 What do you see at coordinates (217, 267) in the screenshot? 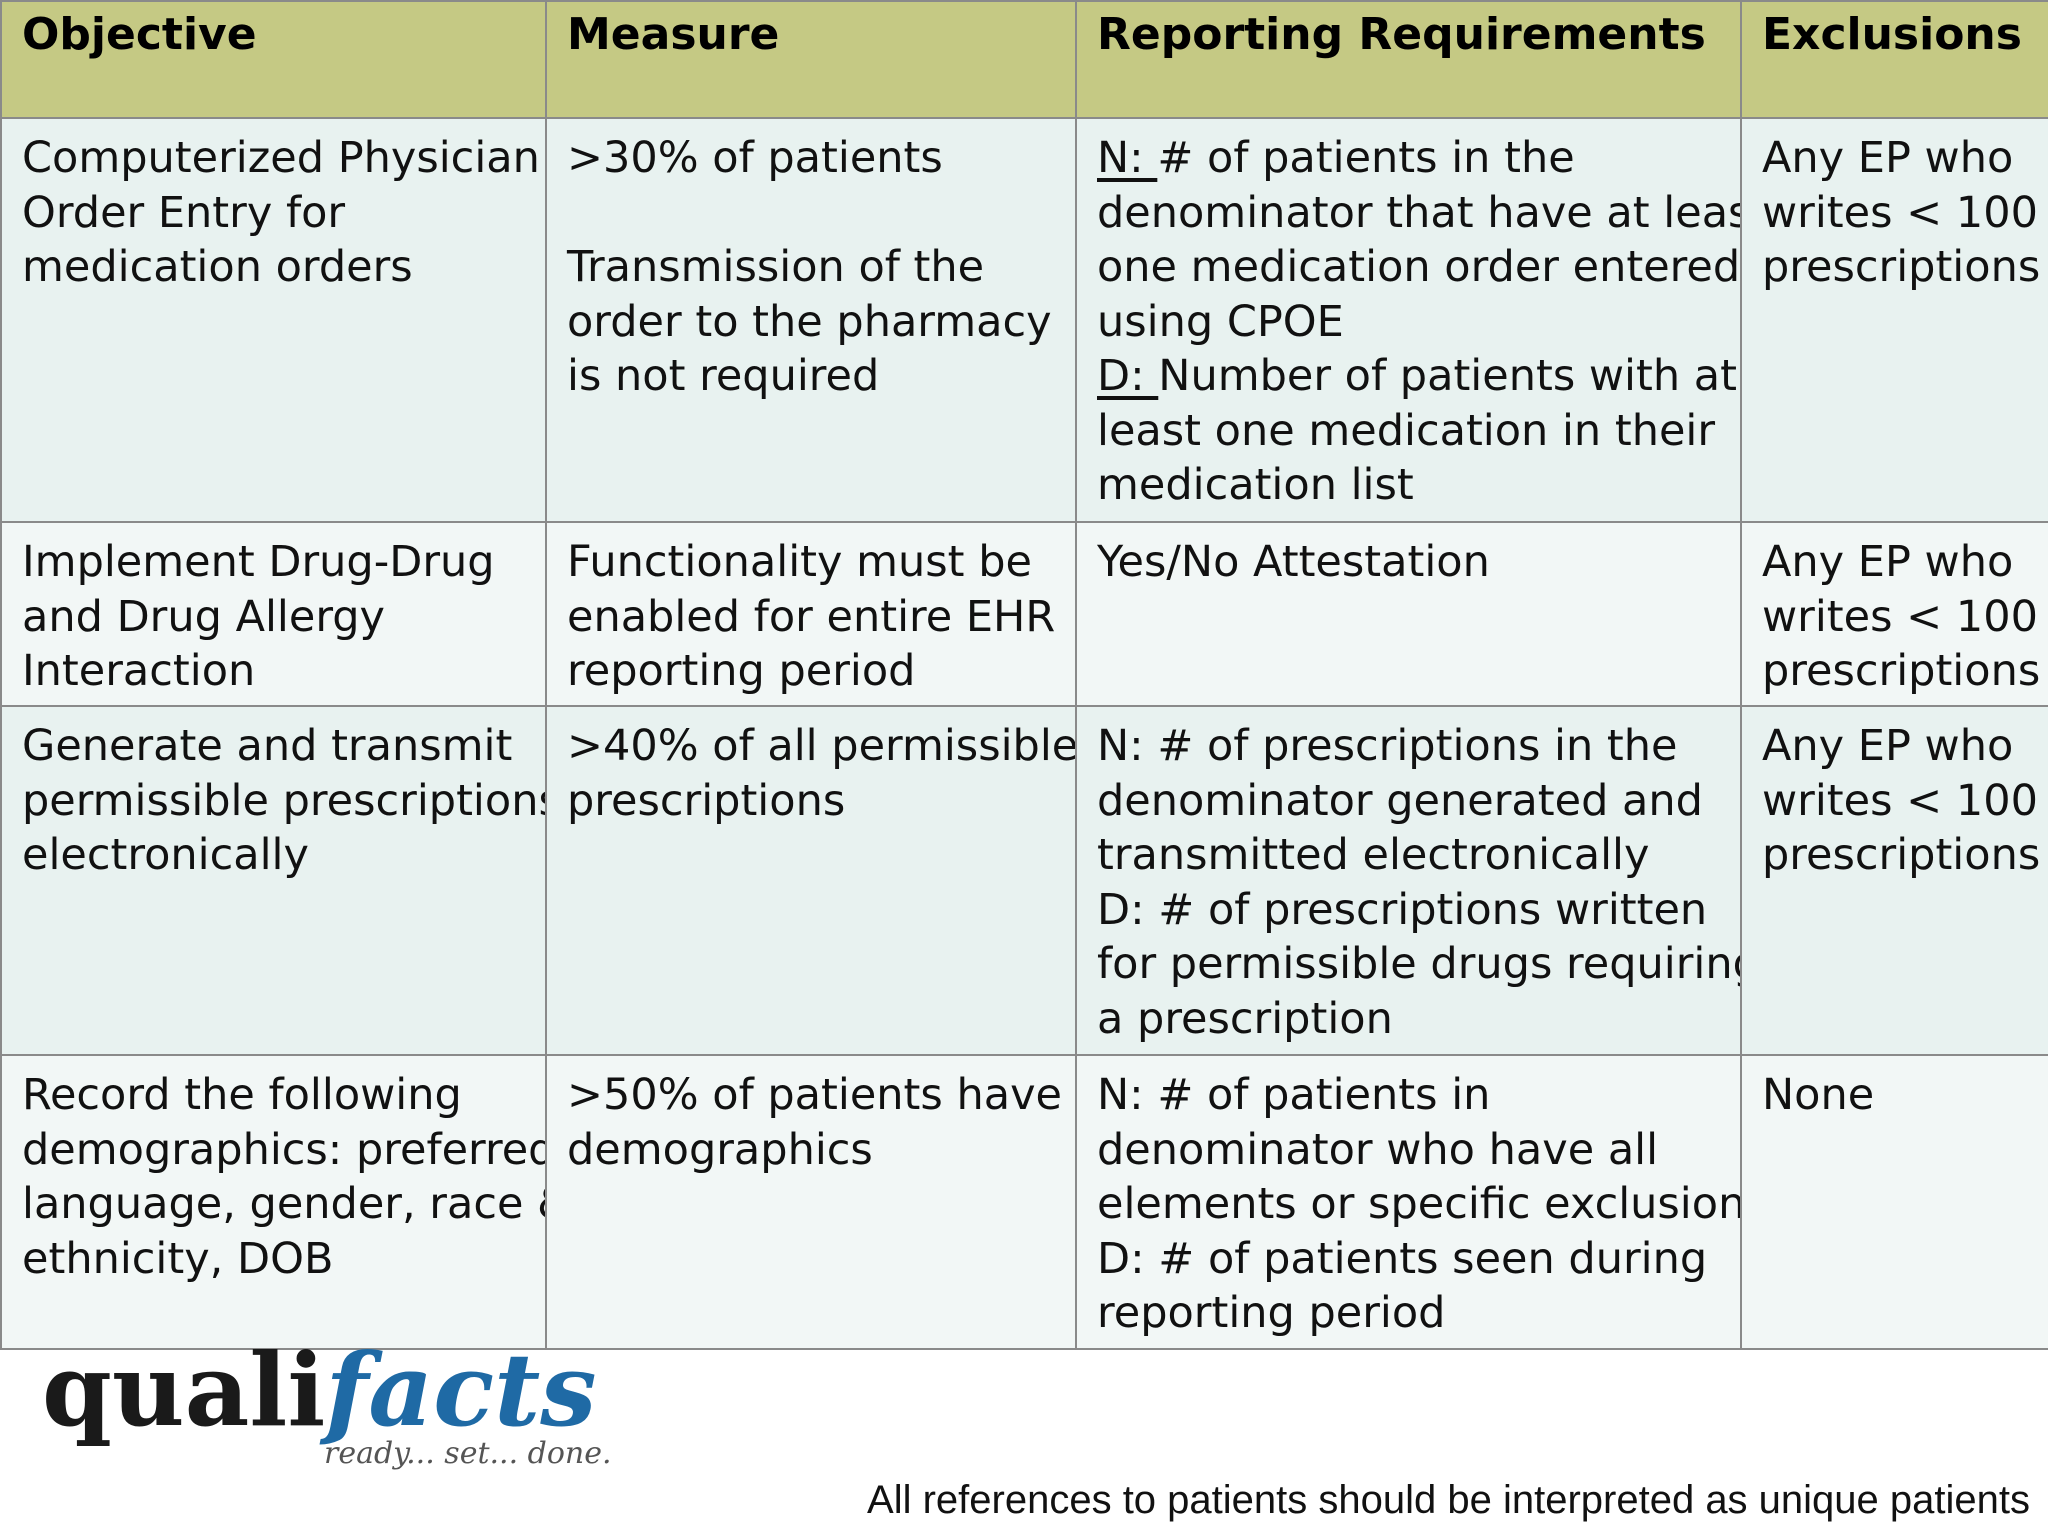
I see `row1-objective-line: medication orders` at bounding box center [217, 267].